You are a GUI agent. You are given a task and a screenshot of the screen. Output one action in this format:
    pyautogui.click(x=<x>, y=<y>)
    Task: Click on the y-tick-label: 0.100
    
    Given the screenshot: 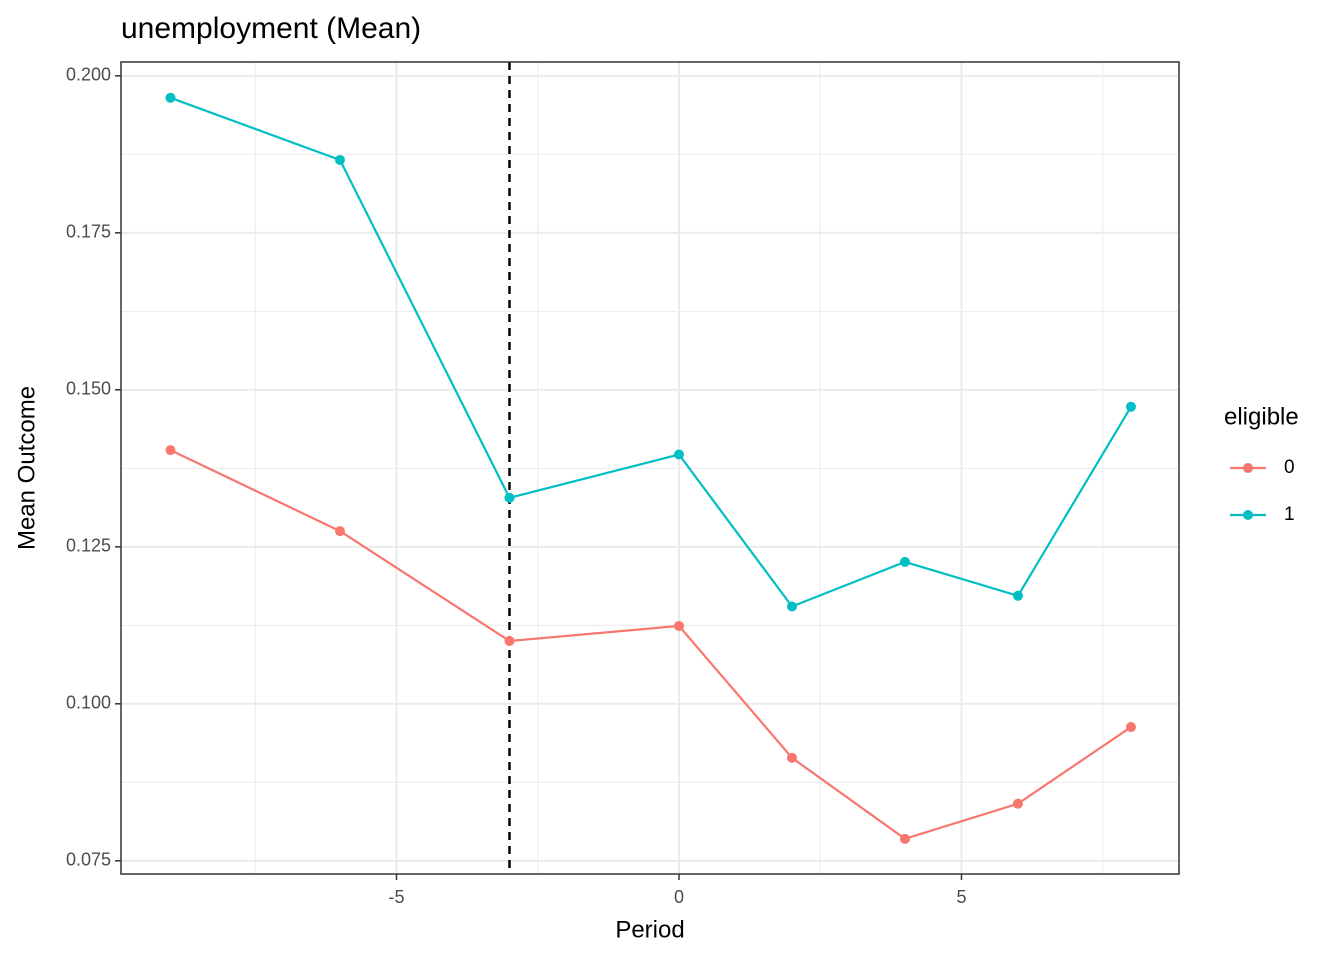 What is the action you would take?
    pyautogui.click(x=88, y=703)
    